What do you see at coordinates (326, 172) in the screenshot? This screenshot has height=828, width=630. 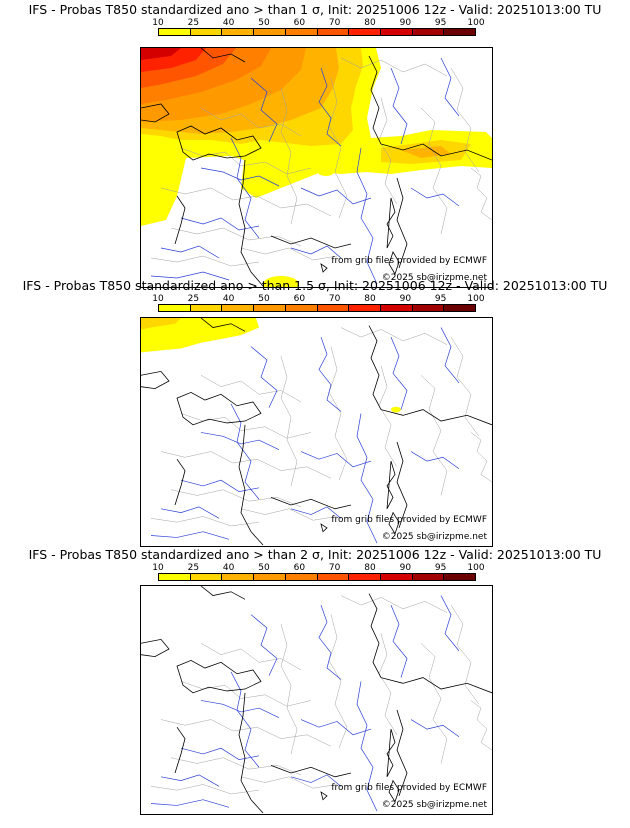 I see `prob-area-spot` at bounding box center [326, 172].